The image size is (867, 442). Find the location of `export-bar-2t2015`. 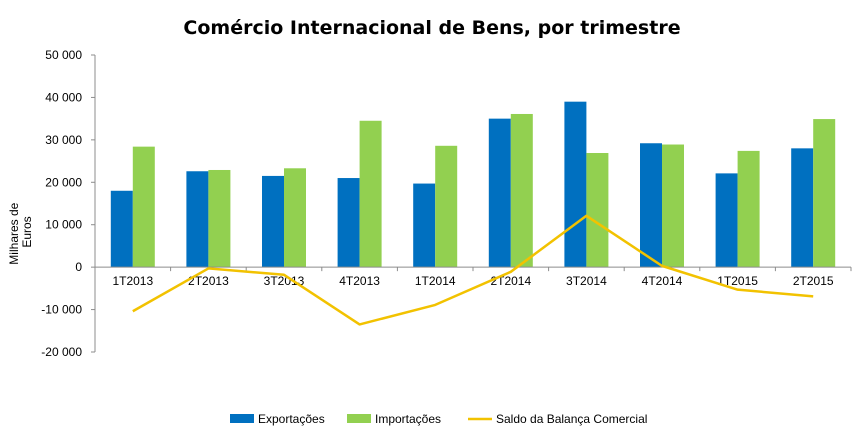

export-bar-2t2015 is located at coordinates (802, 208).